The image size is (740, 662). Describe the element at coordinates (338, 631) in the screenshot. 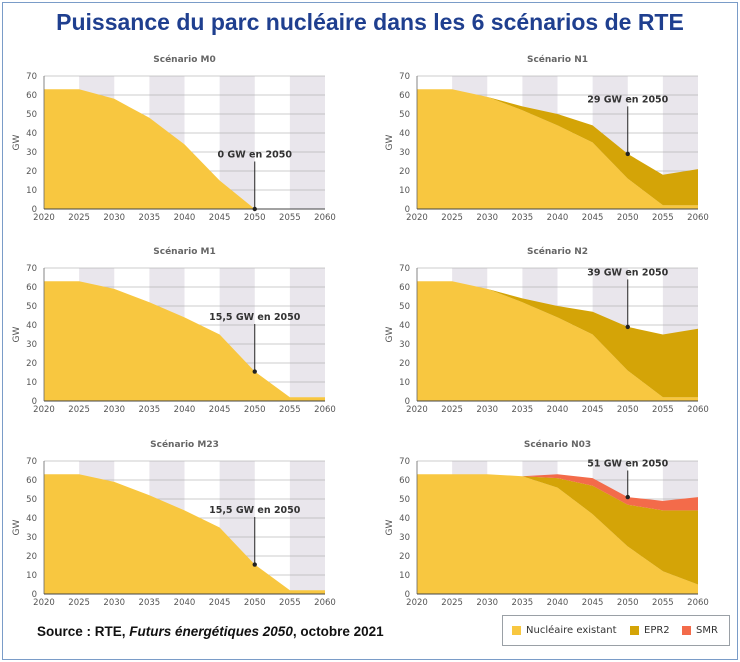

I see `source-suffix: , octobre 2021` at that location.